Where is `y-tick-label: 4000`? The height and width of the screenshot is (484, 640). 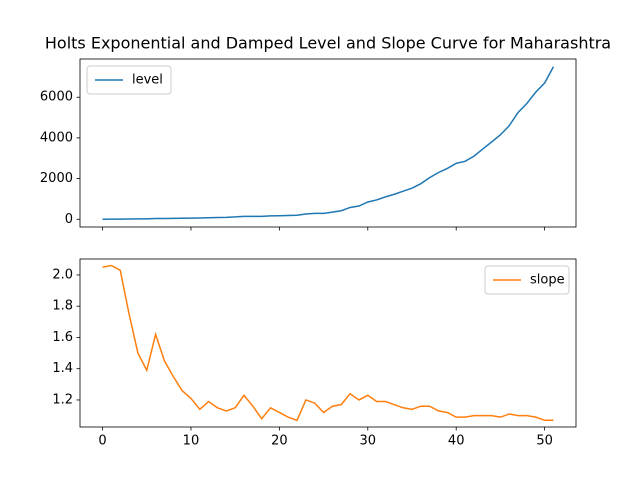 y-tick-label: 4000 is located at coordinates (56, 137).